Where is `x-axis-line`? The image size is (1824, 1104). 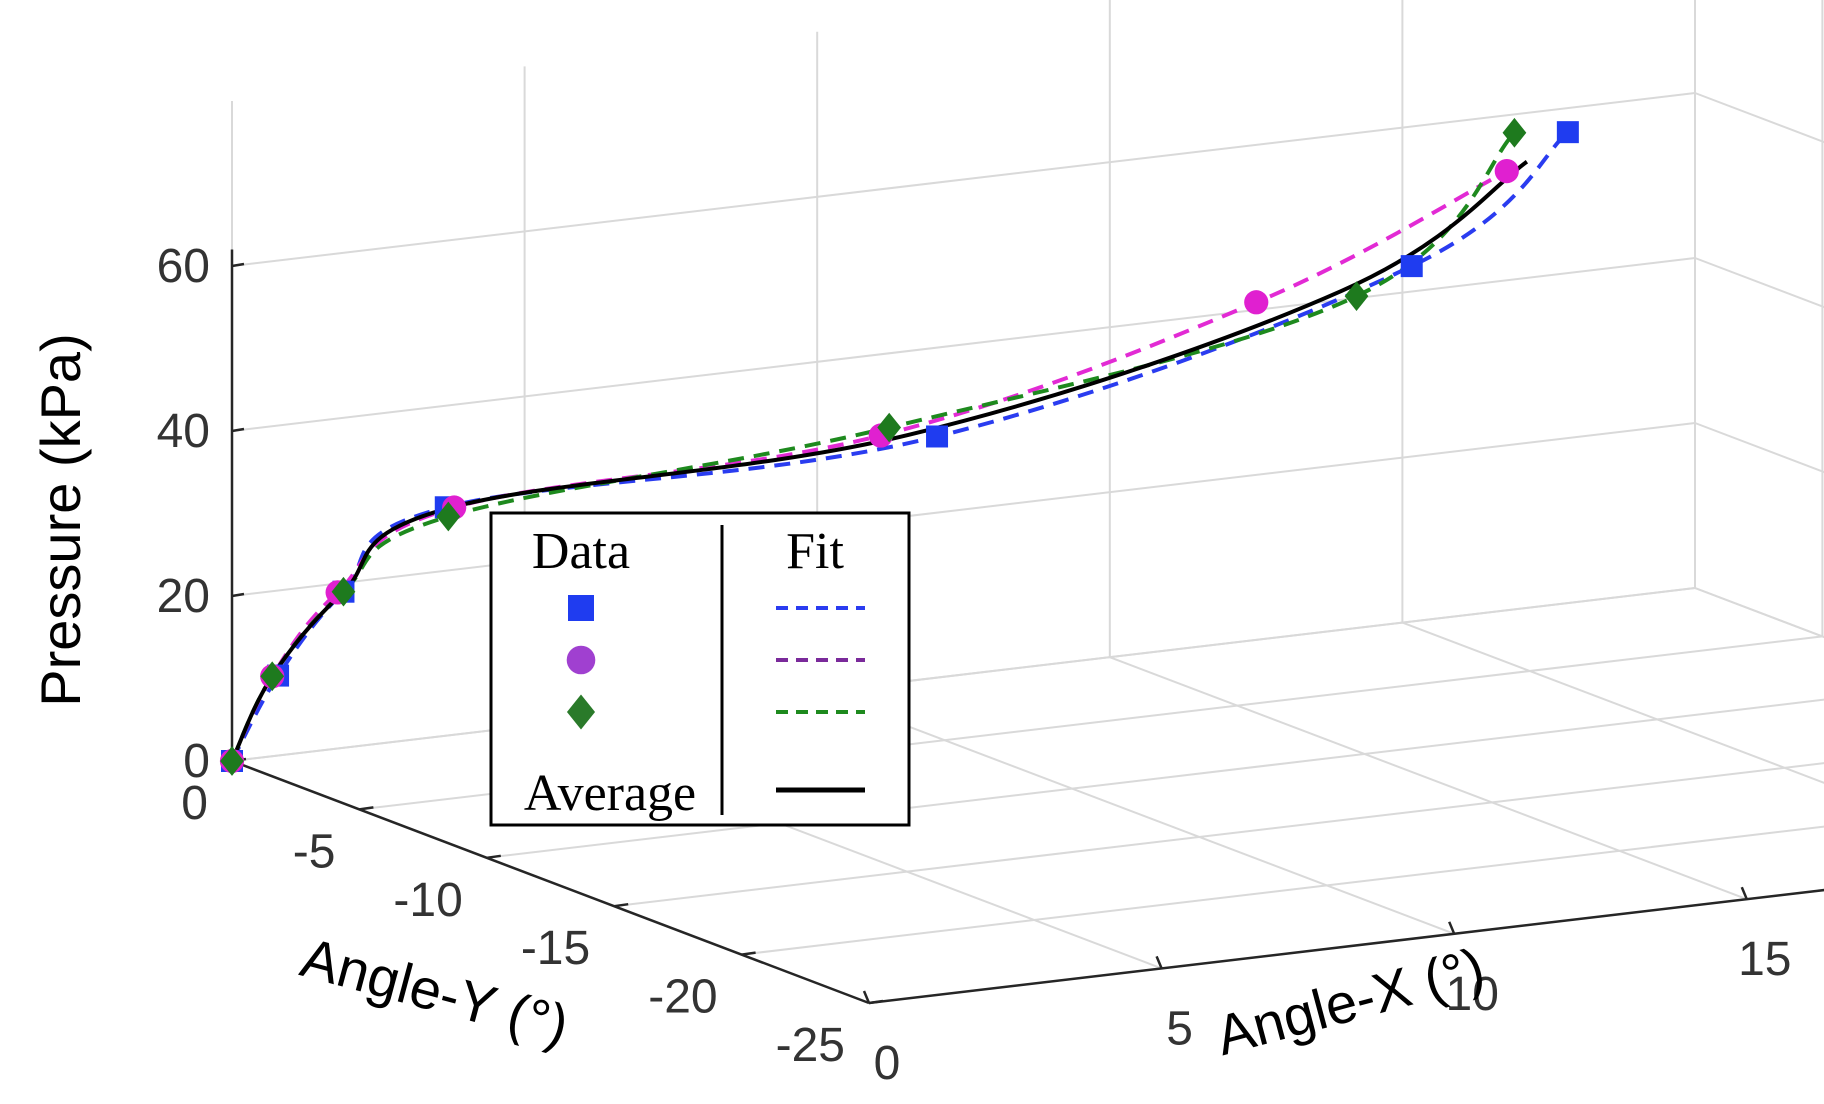
x-axis-line is located at coordinates (1346, 946).